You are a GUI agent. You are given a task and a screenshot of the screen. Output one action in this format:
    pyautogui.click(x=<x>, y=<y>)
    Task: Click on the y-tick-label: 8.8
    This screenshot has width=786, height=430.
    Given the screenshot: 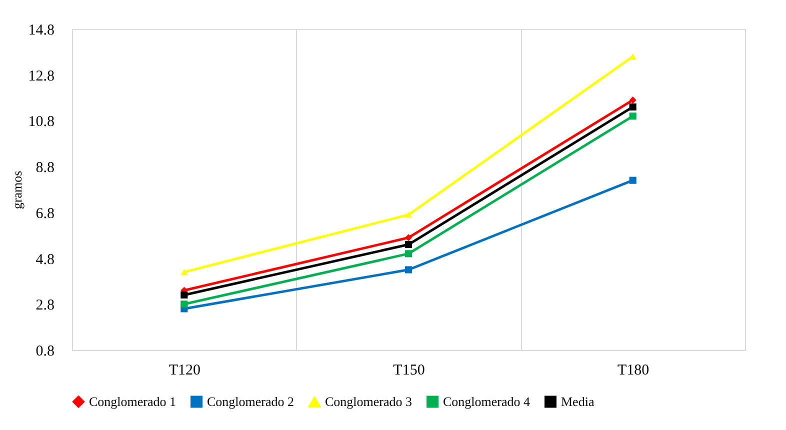 What is the action you would take?
    pyautogui.click(x=45, y=168)
    